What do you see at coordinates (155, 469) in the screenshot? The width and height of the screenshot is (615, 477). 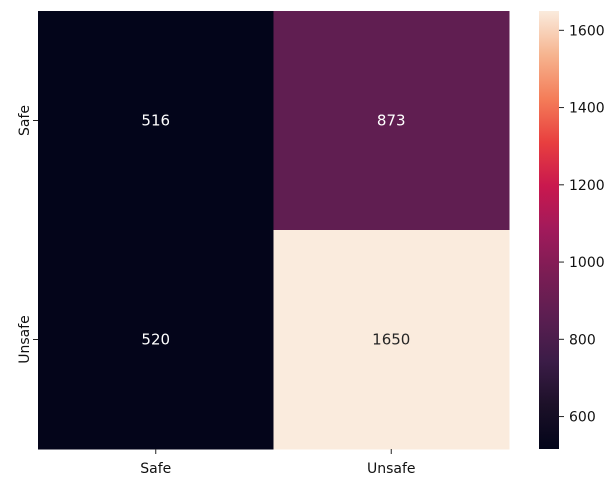 I see `x-tick-label: Safe` at bounding box center [155, 469].